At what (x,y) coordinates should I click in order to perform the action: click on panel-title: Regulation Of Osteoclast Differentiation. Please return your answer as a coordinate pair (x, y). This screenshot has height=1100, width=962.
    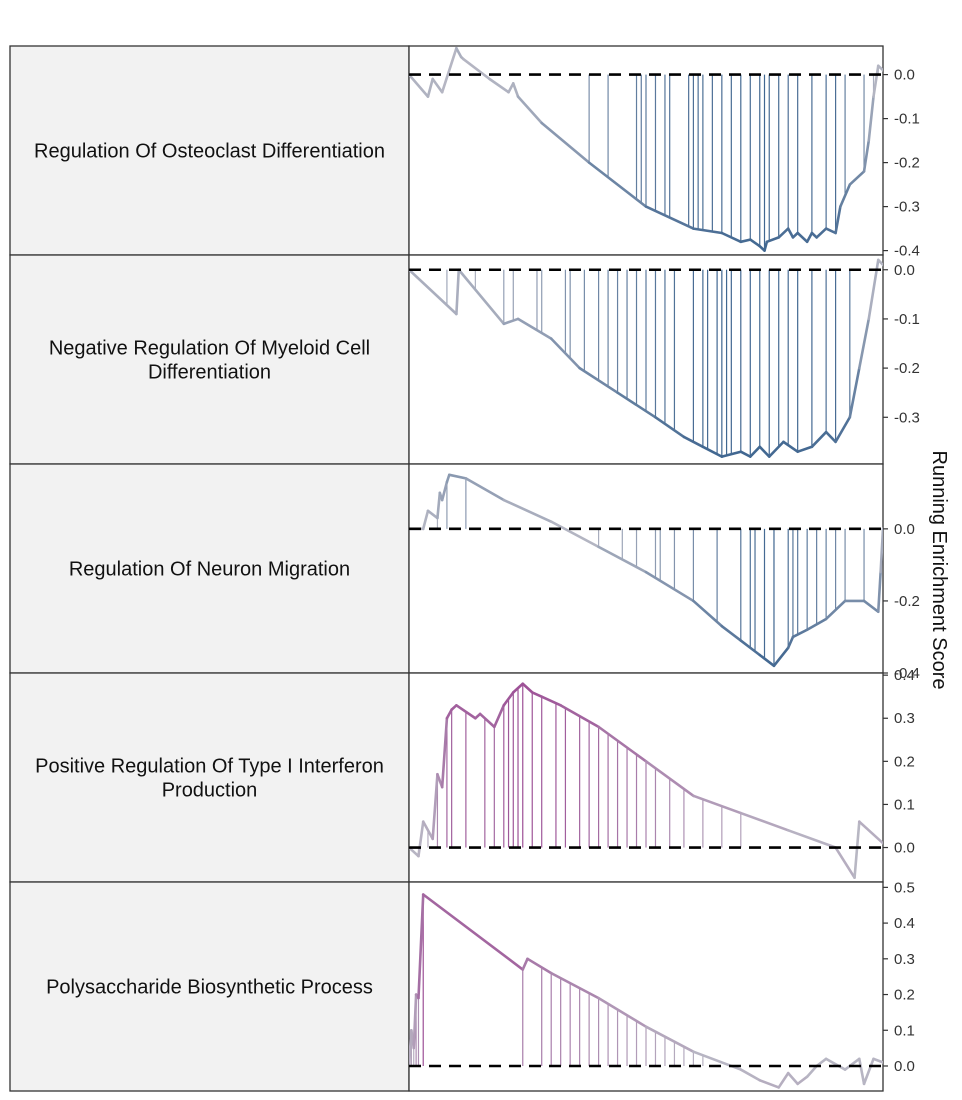
    Looking at the image, I should click on (209, 152).